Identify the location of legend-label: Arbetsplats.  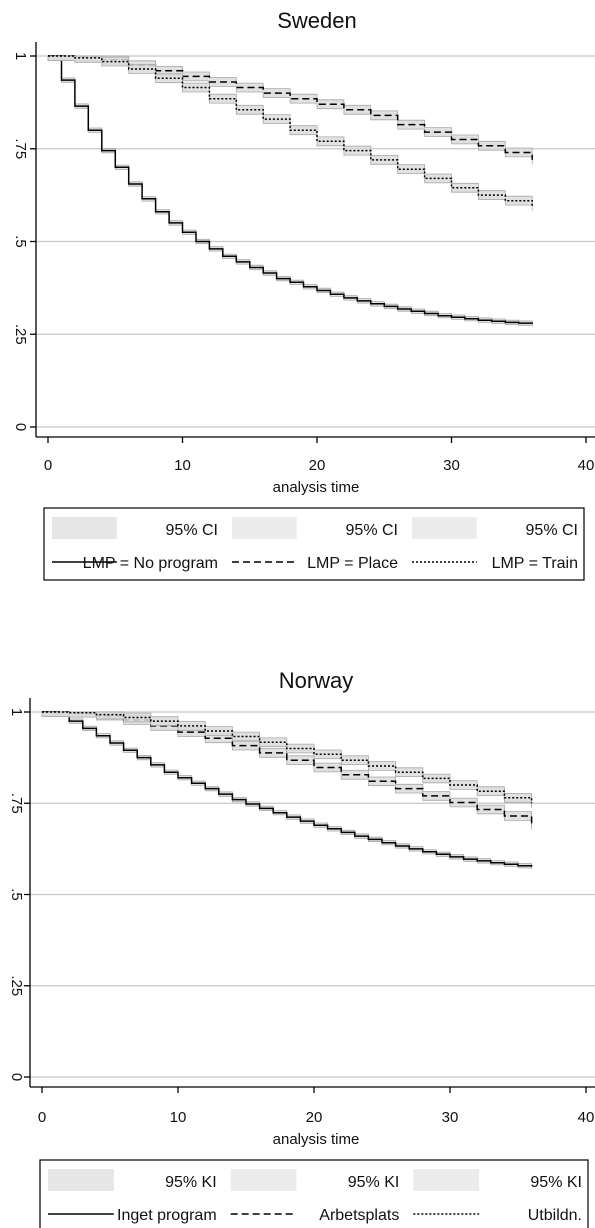
(359, 1215).